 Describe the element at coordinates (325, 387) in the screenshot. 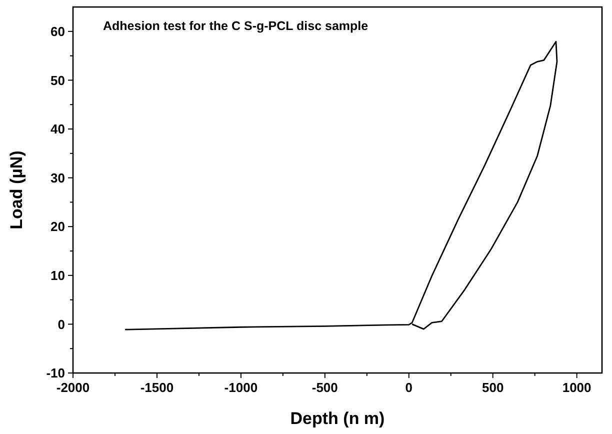

I see `x-tick-label: -500` at that location.